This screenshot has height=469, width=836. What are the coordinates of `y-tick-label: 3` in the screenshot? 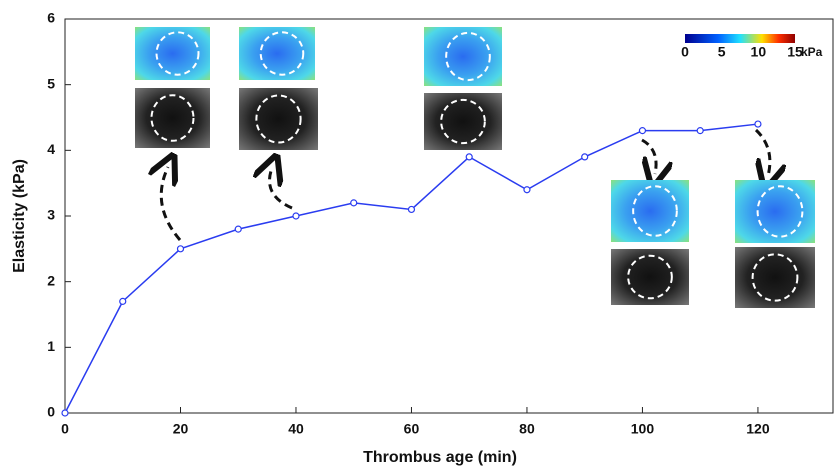 It's located at (51, 215).